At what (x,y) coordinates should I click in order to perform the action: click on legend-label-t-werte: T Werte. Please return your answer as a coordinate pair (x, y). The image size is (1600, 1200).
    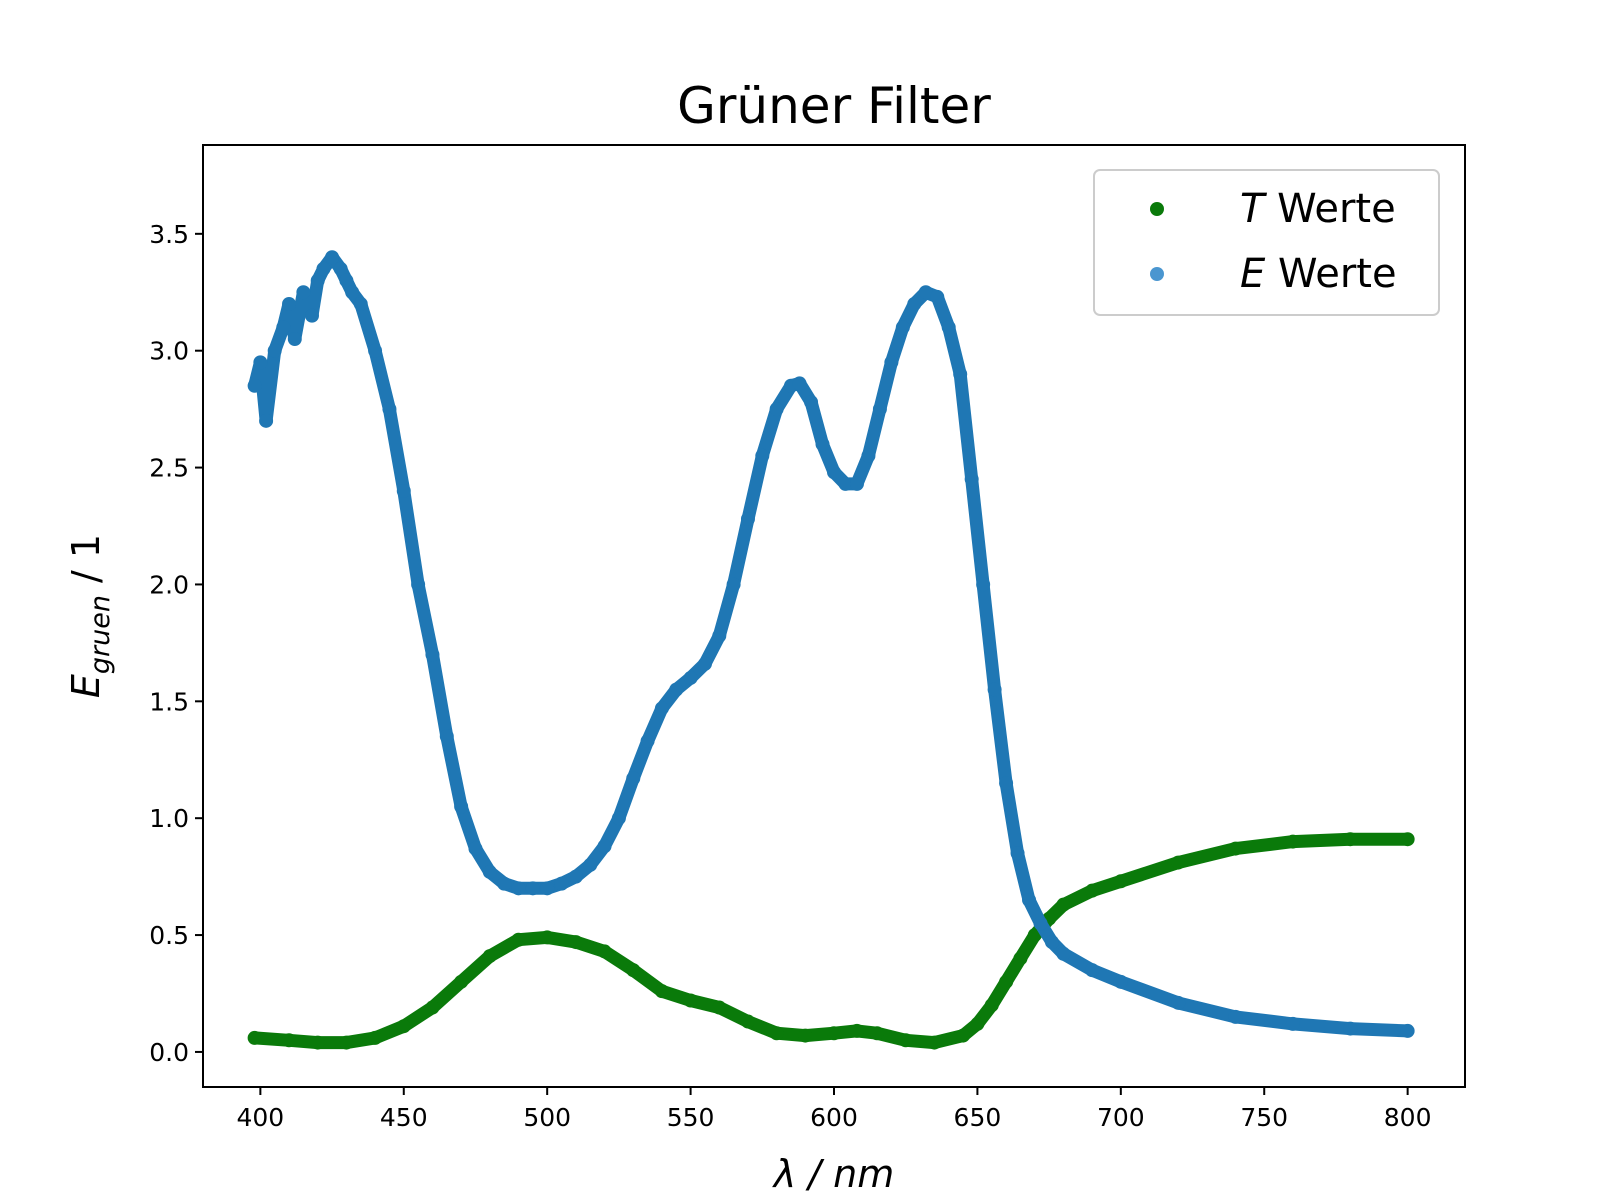
    Looking at the image, I should click on (1318, 209).